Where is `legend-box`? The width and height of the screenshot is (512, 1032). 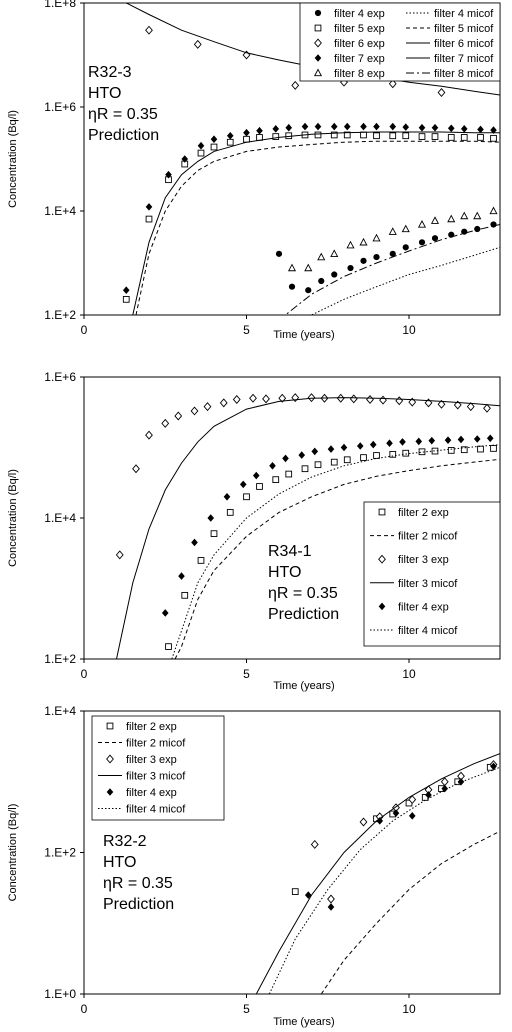
legend-box is located at coordinates (158, 768).